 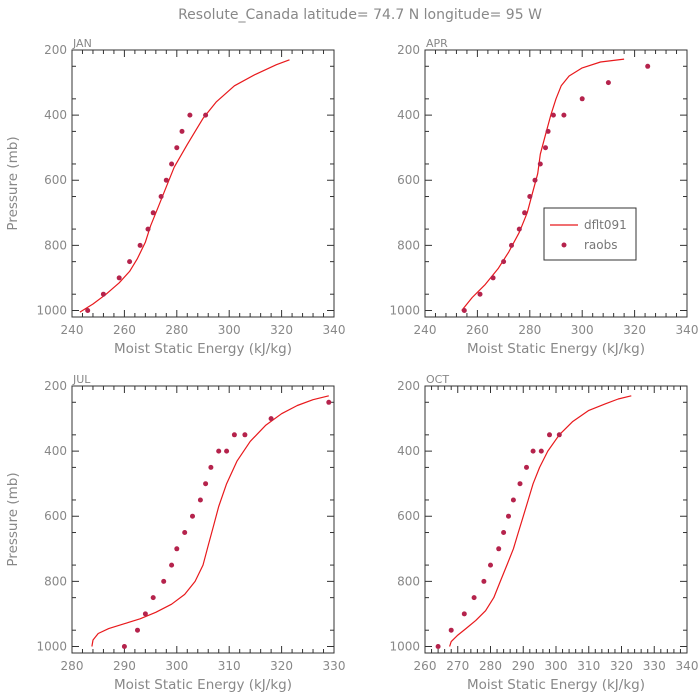 I want to click on panel-label: APR, so click(x=437, y=43).